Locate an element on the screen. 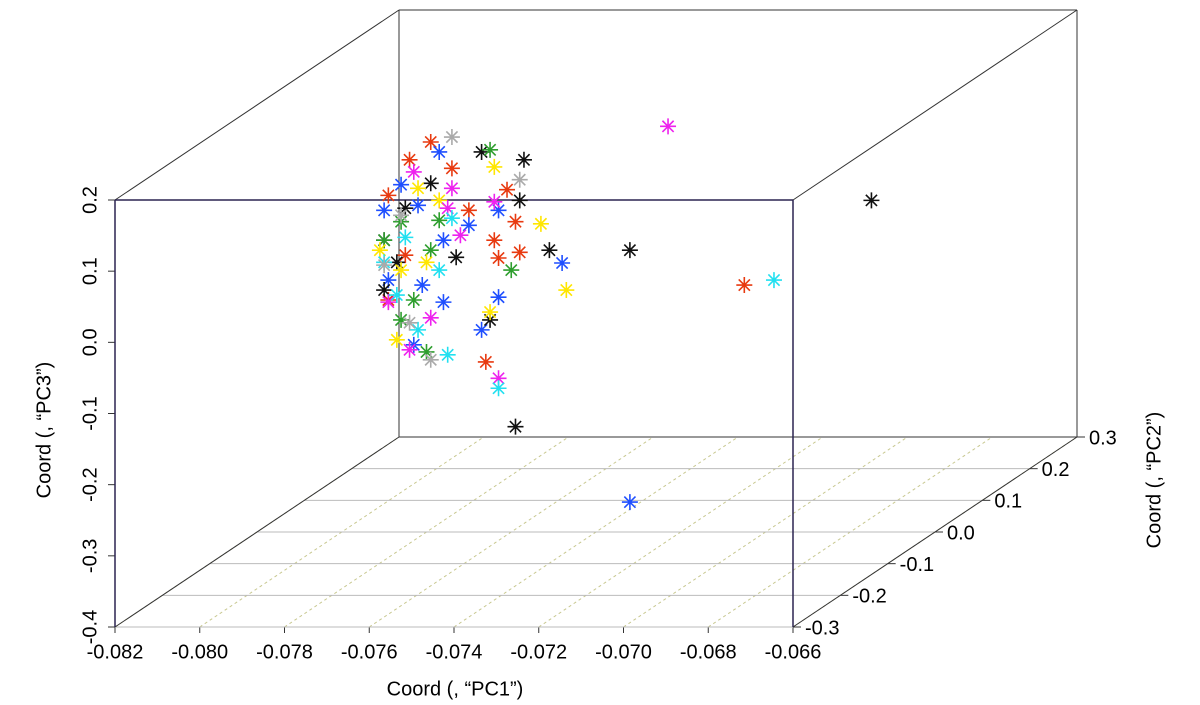 The image size is (1200, 705). x-tick-label: -0.066 is located at coordinates (793, 652).